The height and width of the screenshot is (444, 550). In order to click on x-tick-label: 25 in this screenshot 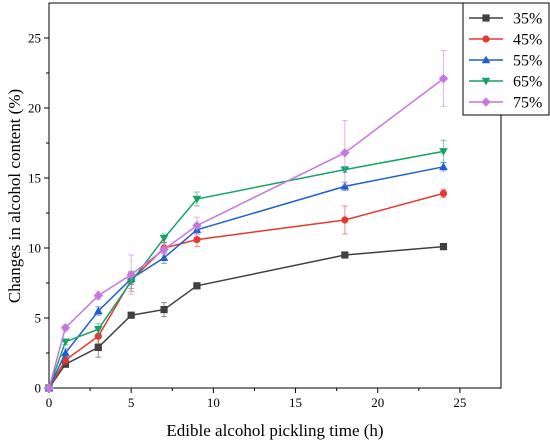, I will do `click(459, 402)`.